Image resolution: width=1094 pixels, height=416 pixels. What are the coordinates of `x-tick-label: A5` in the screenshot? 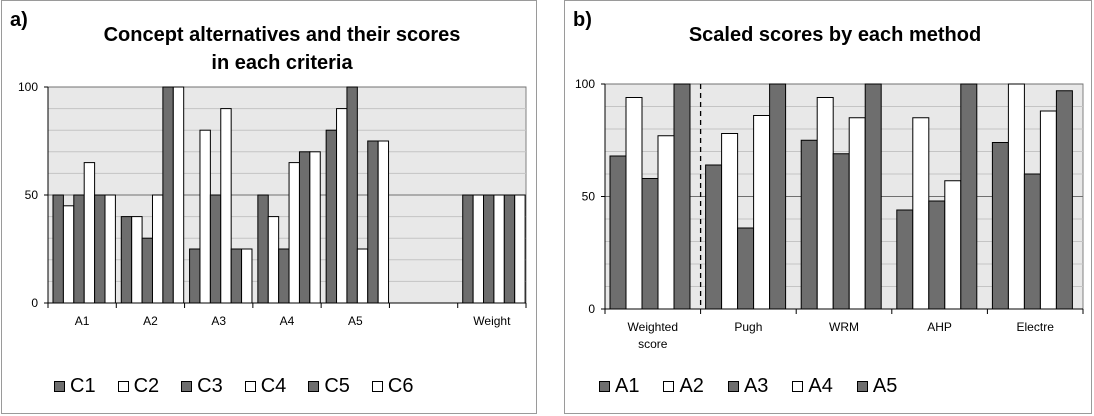 It's located at (355, 321).